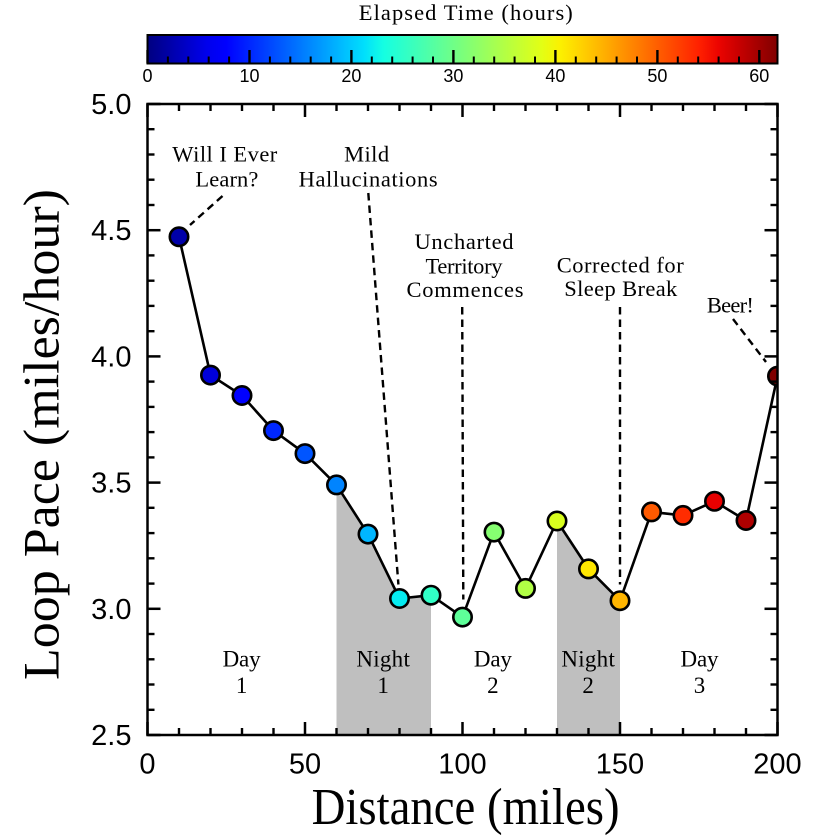  I want to click on svg-text: 3, so click(700, 685).